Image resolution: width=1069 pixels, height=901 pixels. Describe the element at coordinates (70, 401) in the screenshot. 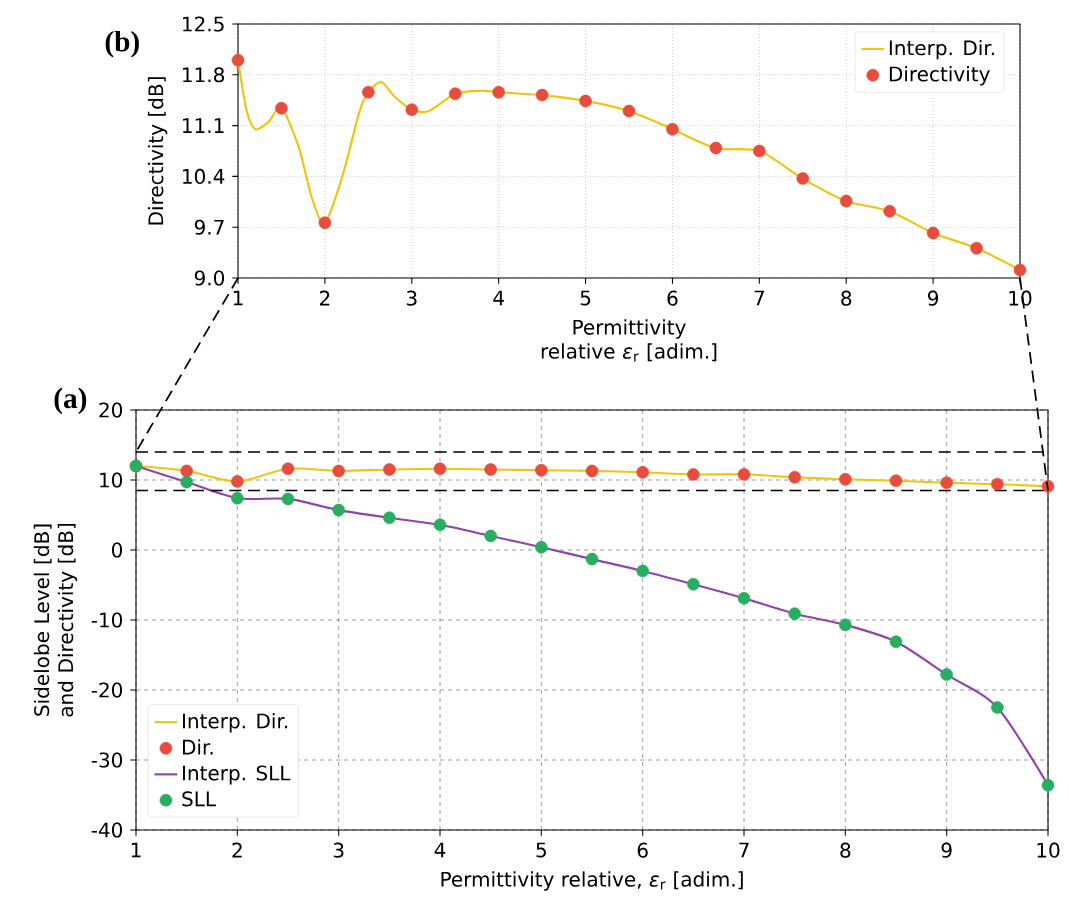

I see `text: (a)` at that location.